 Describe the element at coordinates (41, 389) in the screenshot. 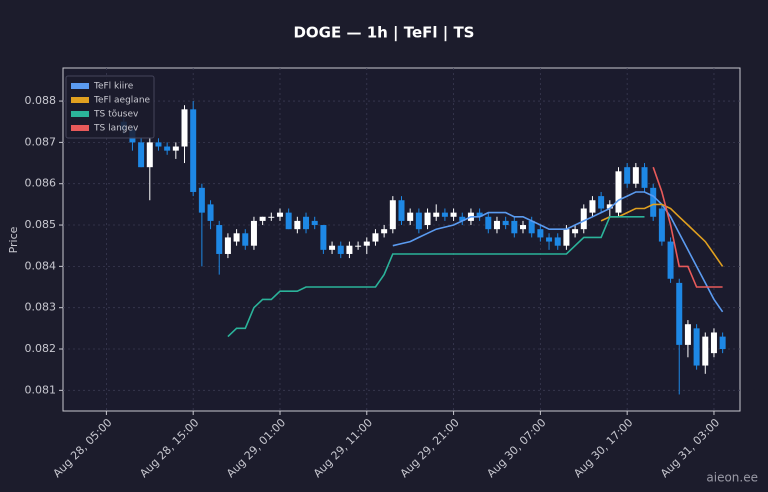

I see `y-tick-label: 0.081` at that location.